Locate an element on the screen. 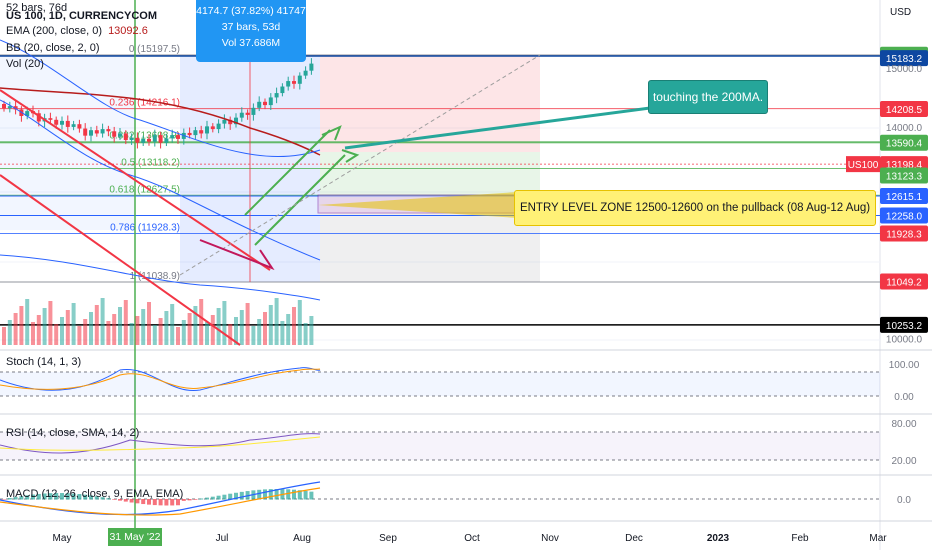  legend-ema-value: 13092.6 is located at coordinates (128, 31).